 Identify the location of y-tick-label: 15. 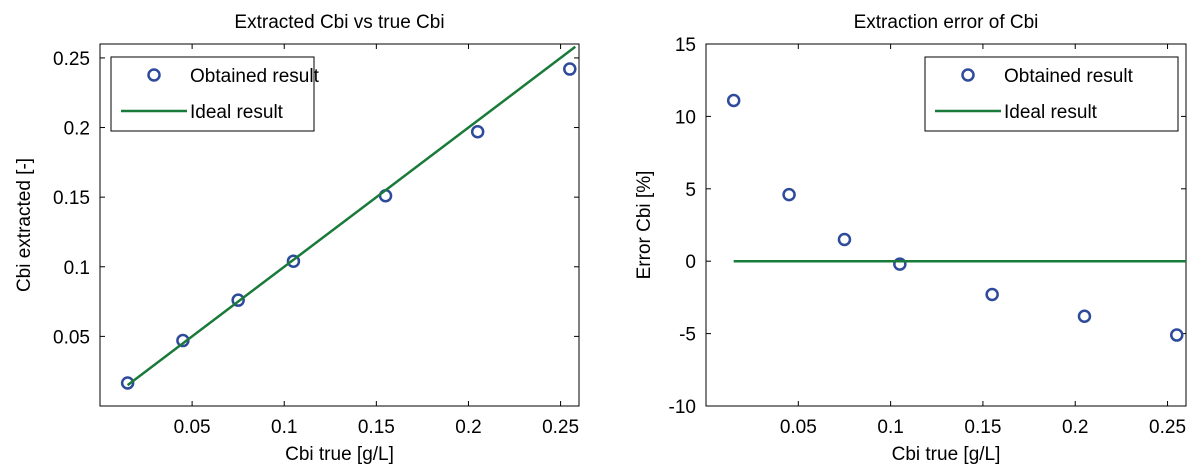
(685, 45).